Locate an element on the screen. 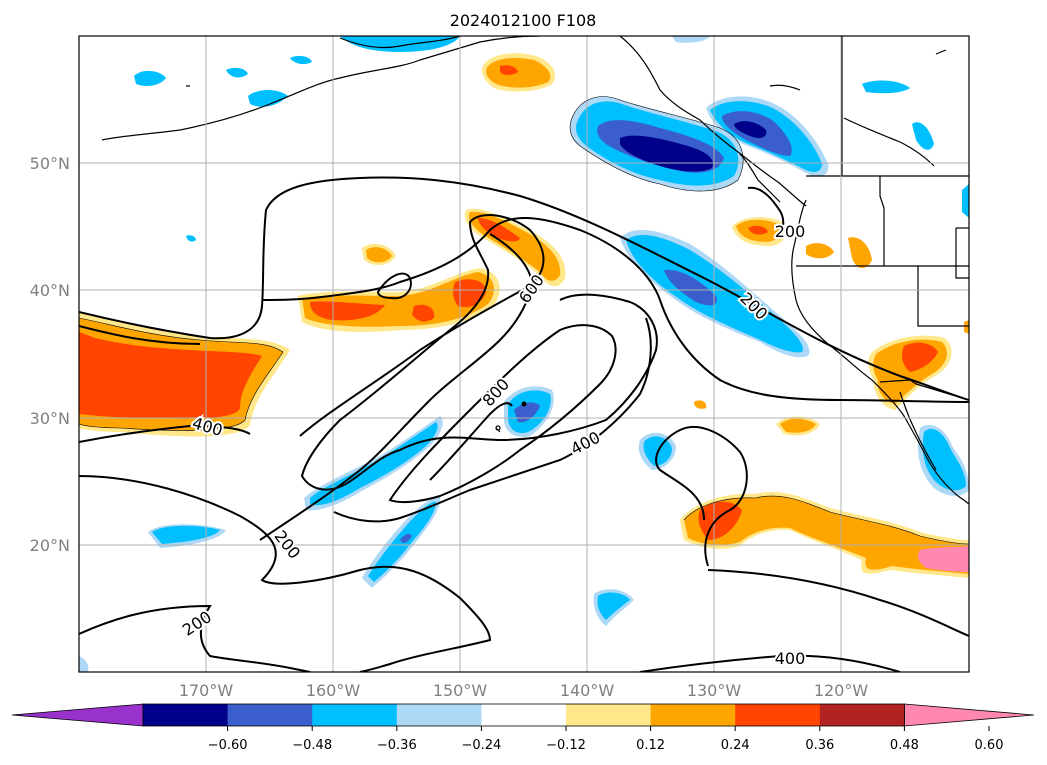  colorbar-tick-label: 0.48 is located at coordinates (904, 745).